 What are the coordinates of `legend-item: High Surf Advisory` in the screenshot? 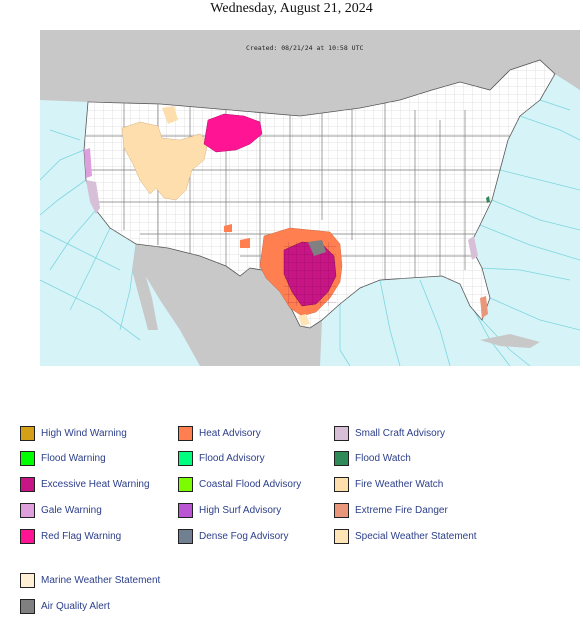 It's located at (229, 510).